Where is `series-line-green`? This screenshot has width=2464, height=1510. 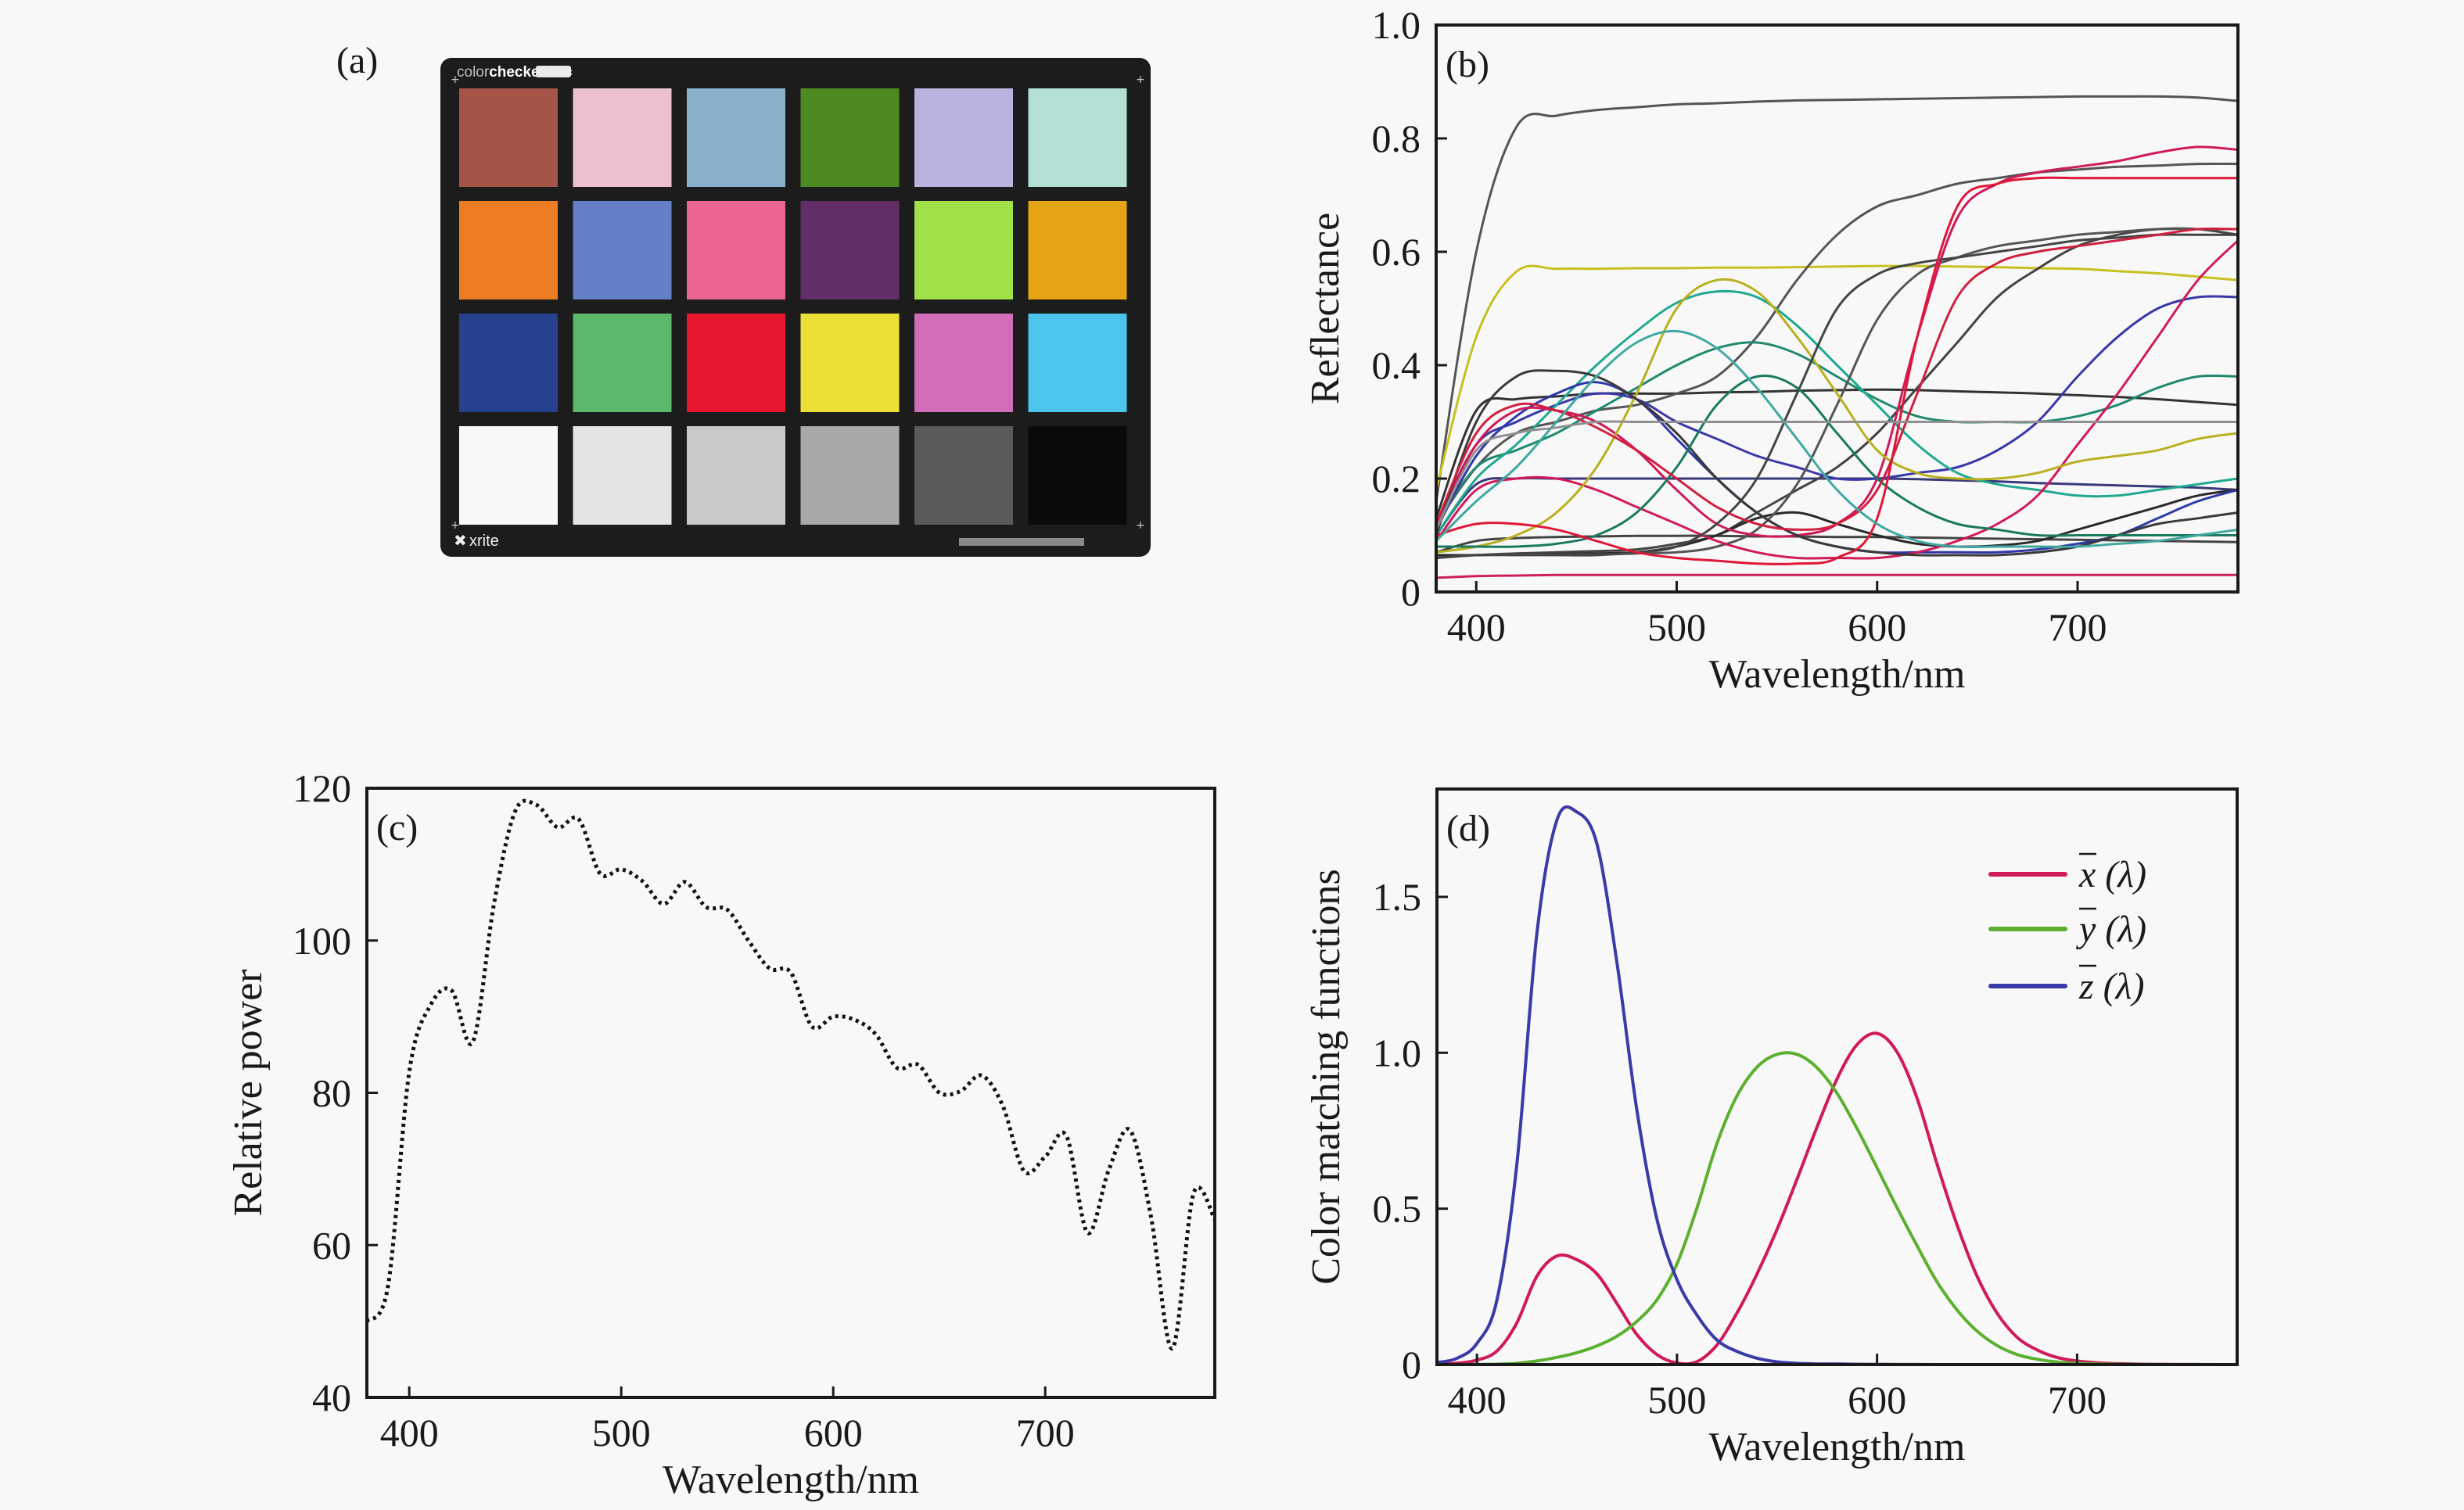 series-line-green is located at coordinates (1837, 461).